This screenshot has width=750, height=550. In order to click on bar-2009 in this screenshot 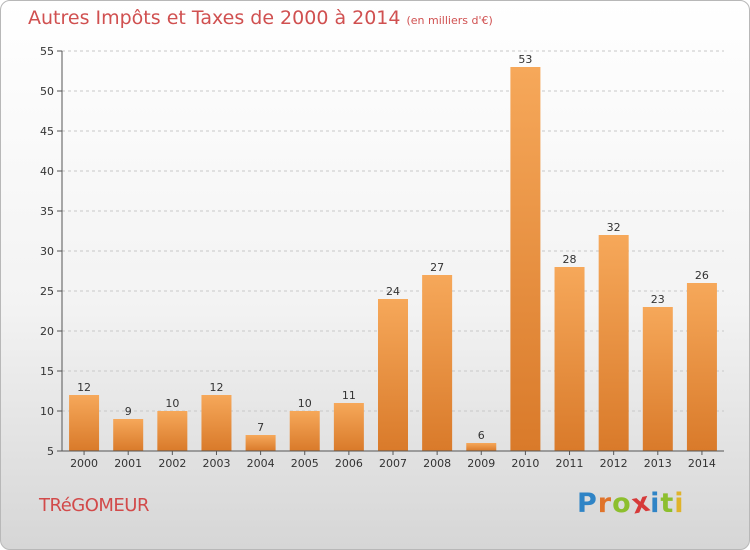, I will do `click(481, 447)`.